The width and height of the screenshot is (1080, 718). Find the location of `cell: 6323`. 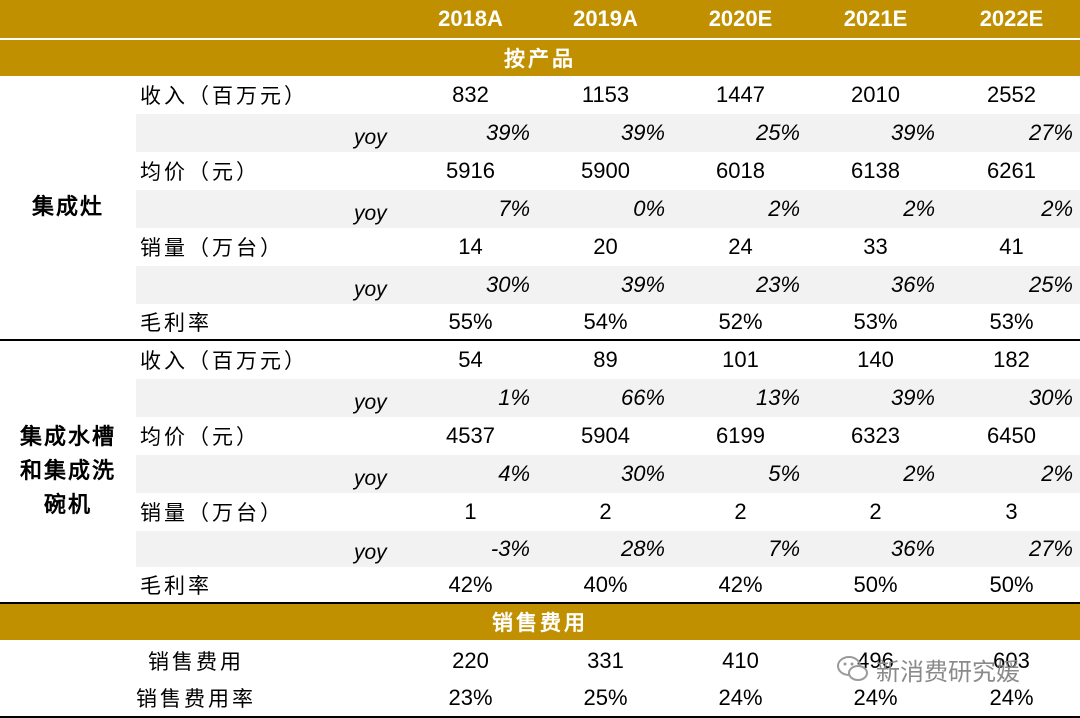

cell: 6323 is located at coordinates (875, 435).